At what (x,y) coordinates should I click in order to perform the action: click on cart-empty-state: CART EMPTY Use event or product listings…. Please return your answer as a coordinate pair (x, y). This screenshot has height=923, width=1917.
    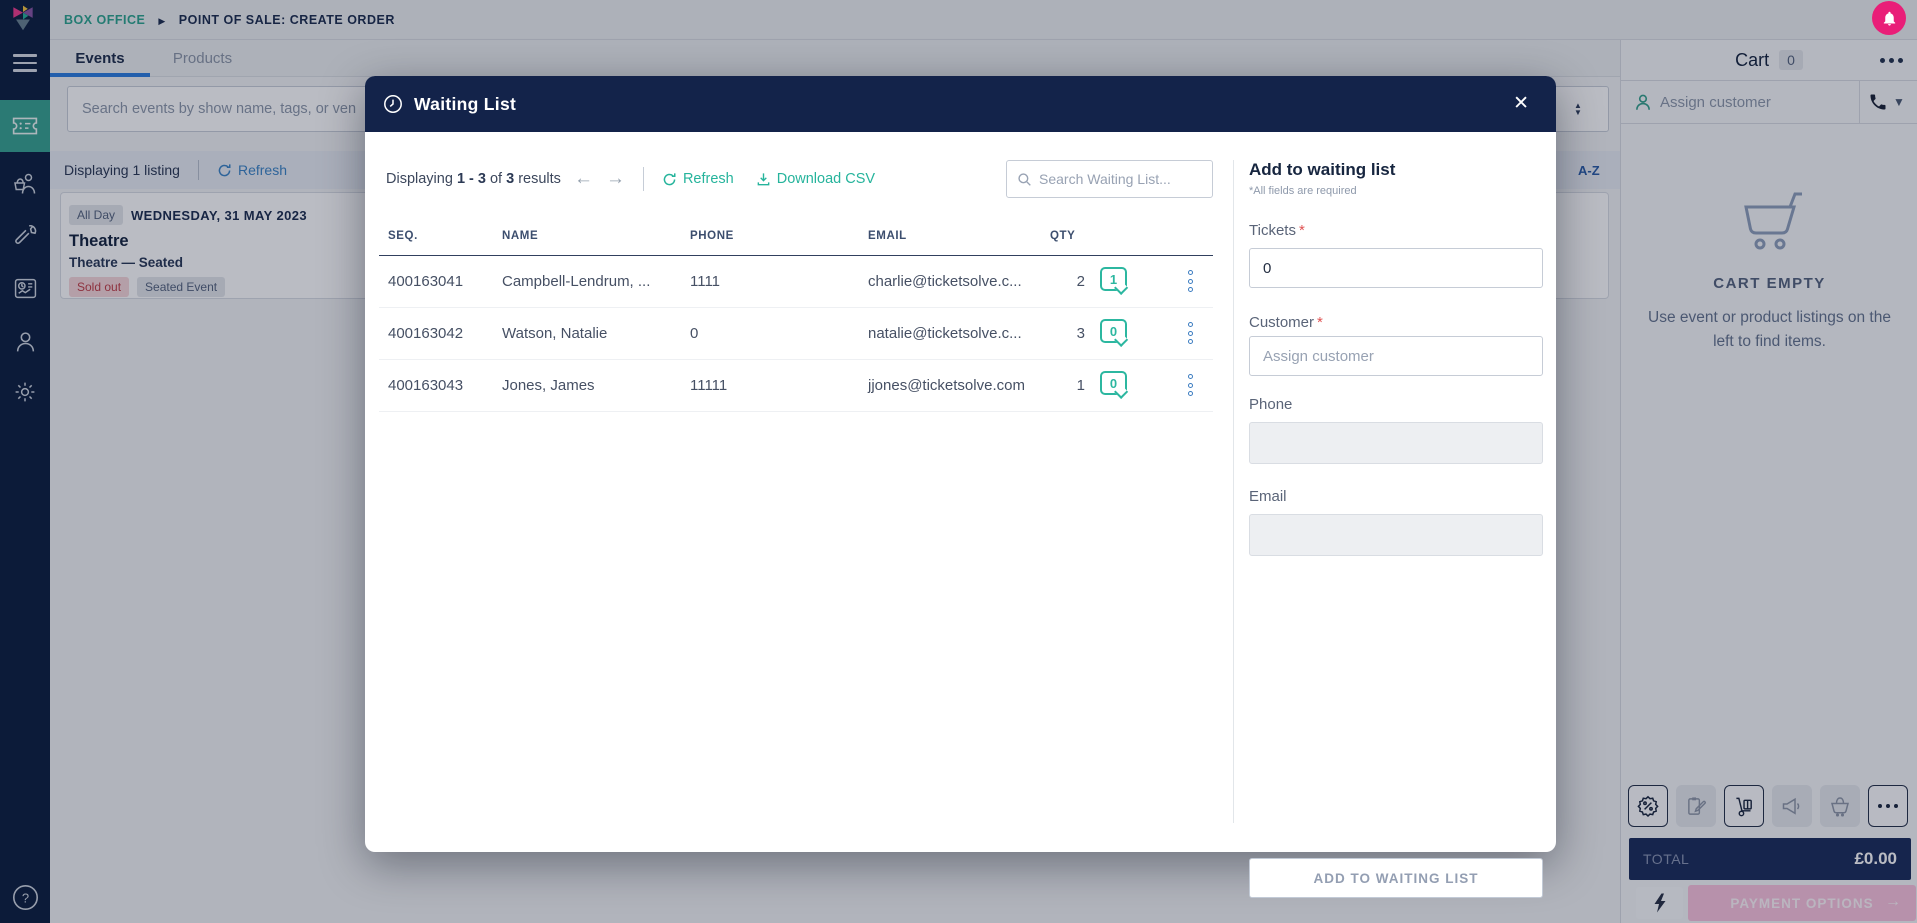
    Looking at the image, I should click on (1769, 272).